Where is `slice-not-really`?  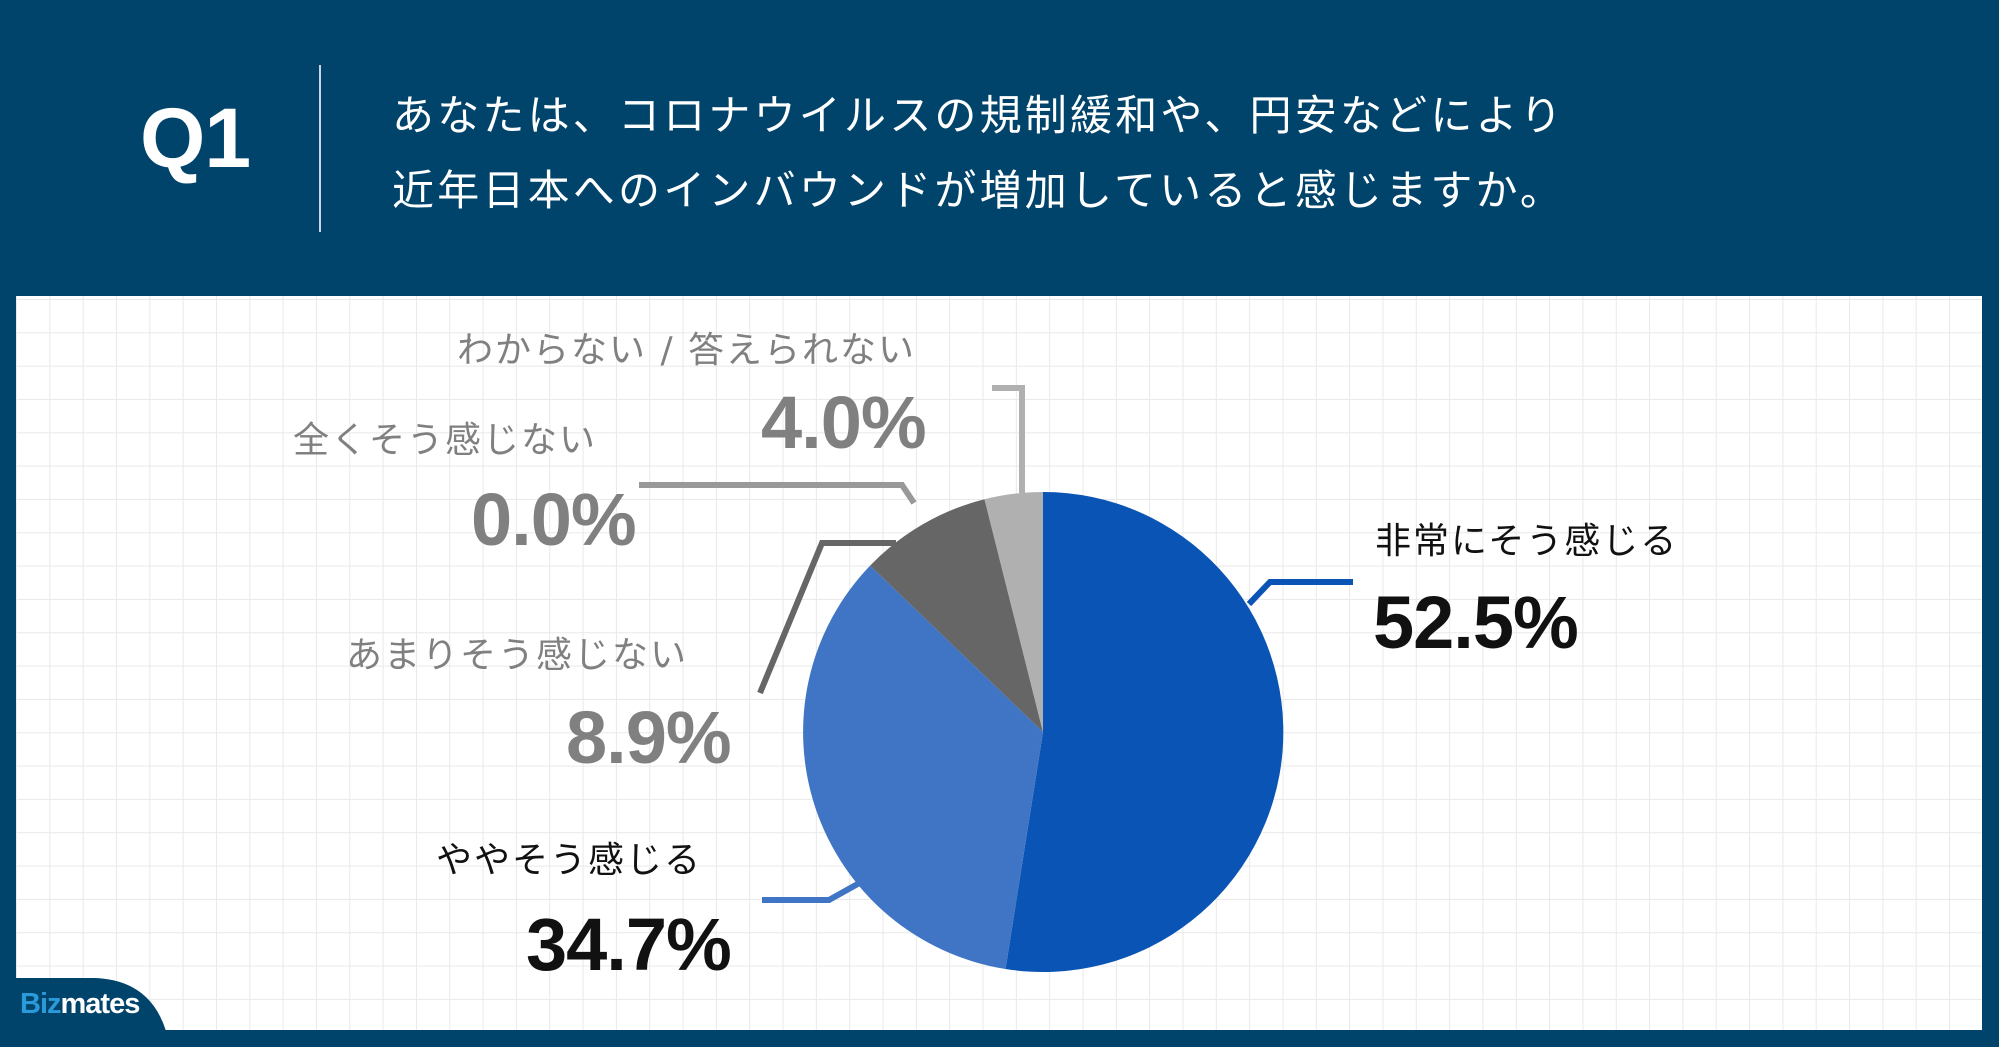 slice-not-really is located at coordinates (956, 615).